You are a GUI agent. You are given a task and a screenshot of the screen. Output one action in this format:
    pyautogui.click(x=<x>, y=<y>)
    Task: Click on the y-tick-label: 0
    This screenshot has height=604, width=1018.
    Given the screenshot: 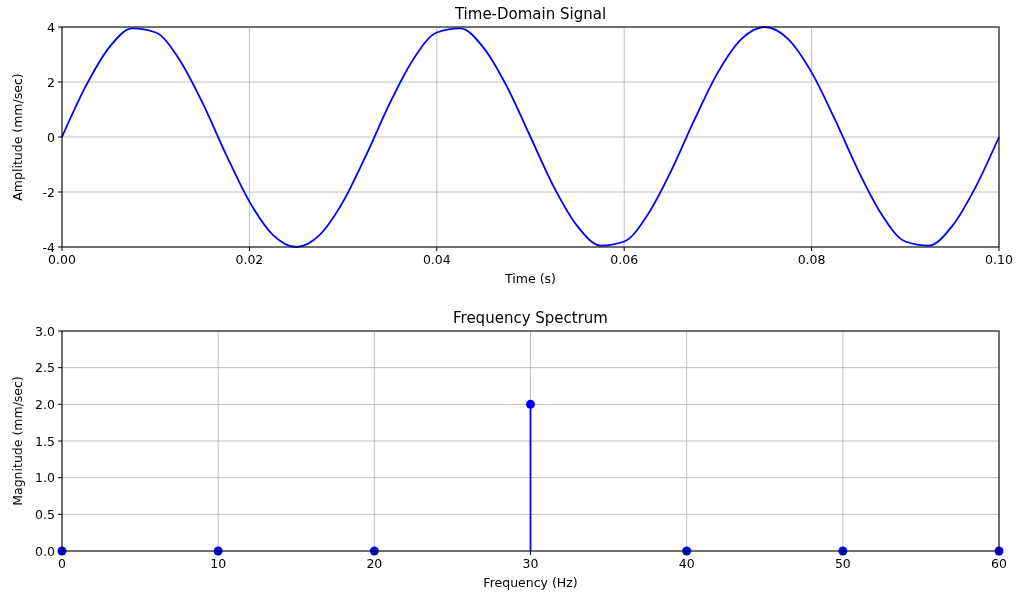 What is the action you would take?
    pyautogui.click(x=51, y=137)
    